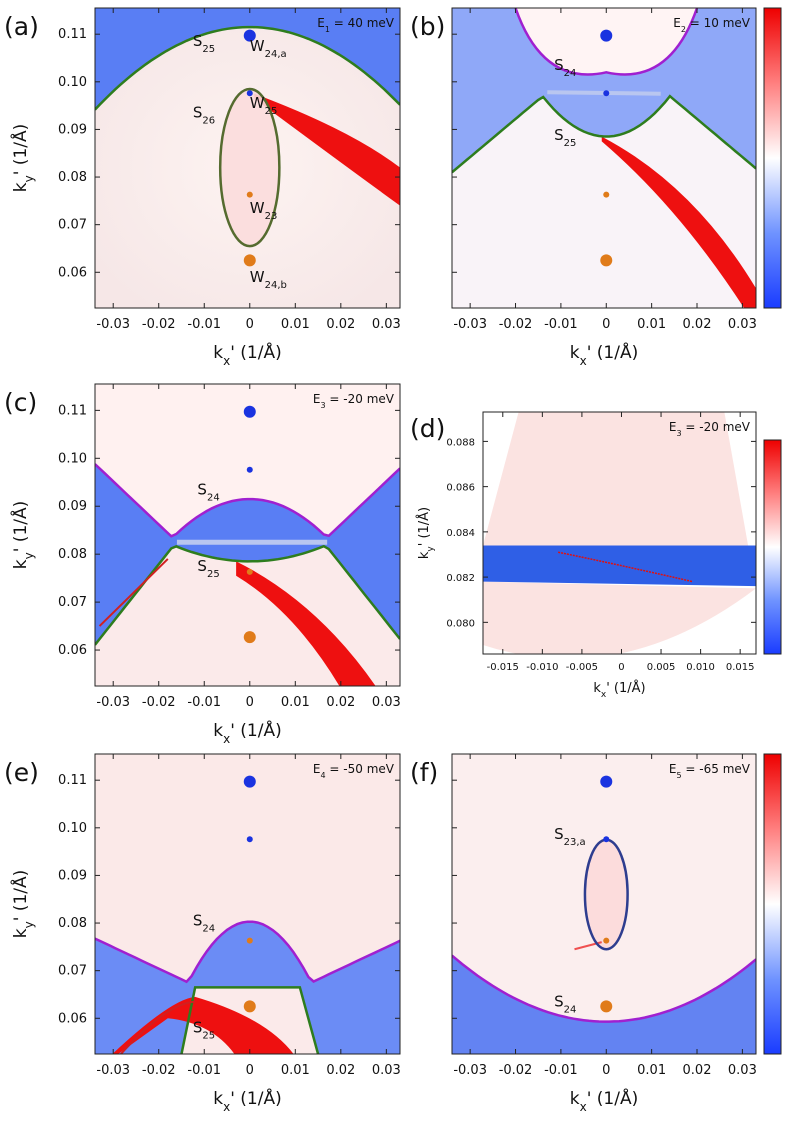  I want to click on panel-label: (a), so click(21, 26).